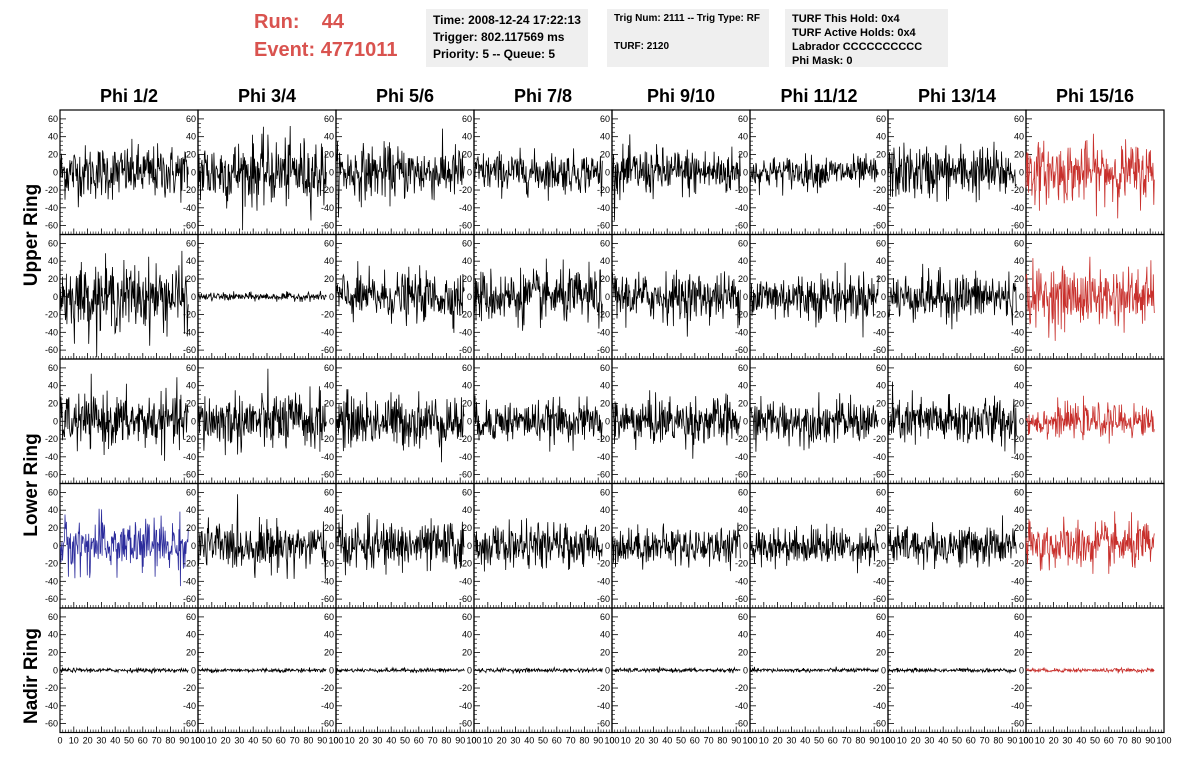 This screenshot has width=1196, height=772. I want to click on y-tick-label-r1-c0-5: 40, so click(53, 261).